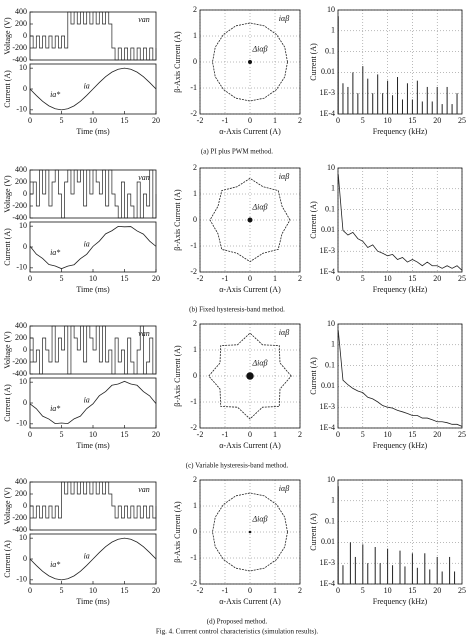 This screenshot has height=640, width=474. What do you see at coordinates (200, 120) in the screenshot?
I see `x-tick-label: -2` at bounding box center [200, 120].